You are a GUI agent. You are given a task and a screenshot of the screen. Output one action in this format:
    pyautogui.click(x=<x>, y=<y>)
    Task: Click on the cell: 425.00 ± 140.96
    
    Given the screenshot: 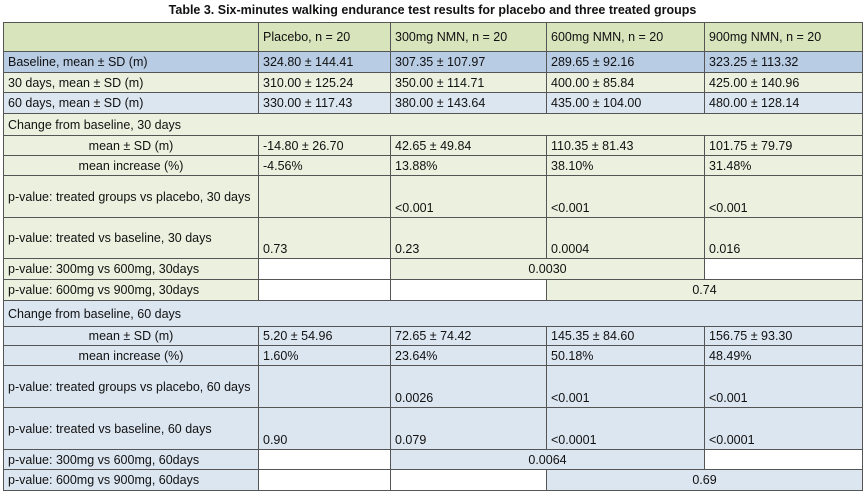 What is the action you would take?
    pyautogui.click(x=783, y=82)
    